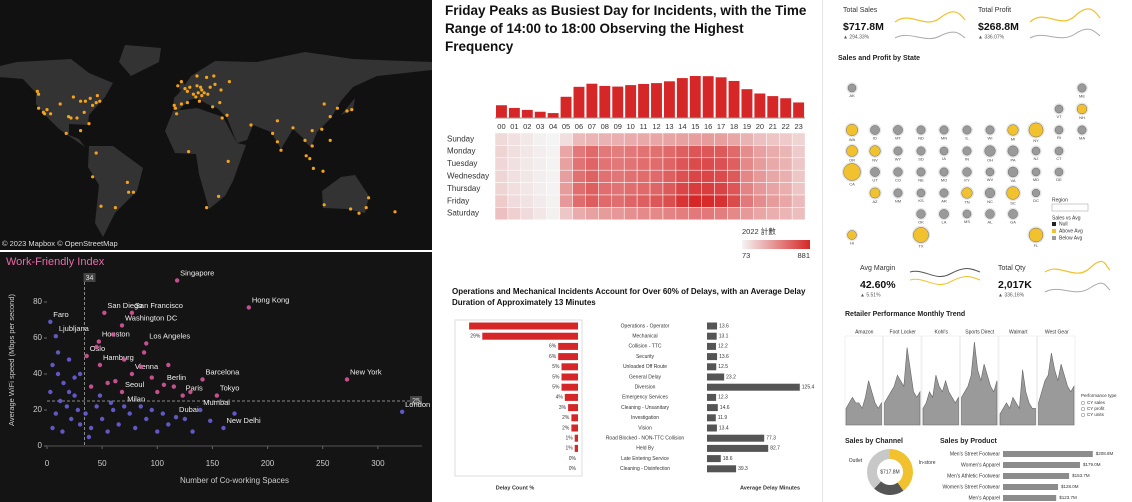 The image size is (1132, 502). I want to click on state-label: GA, so click(1013, 222).